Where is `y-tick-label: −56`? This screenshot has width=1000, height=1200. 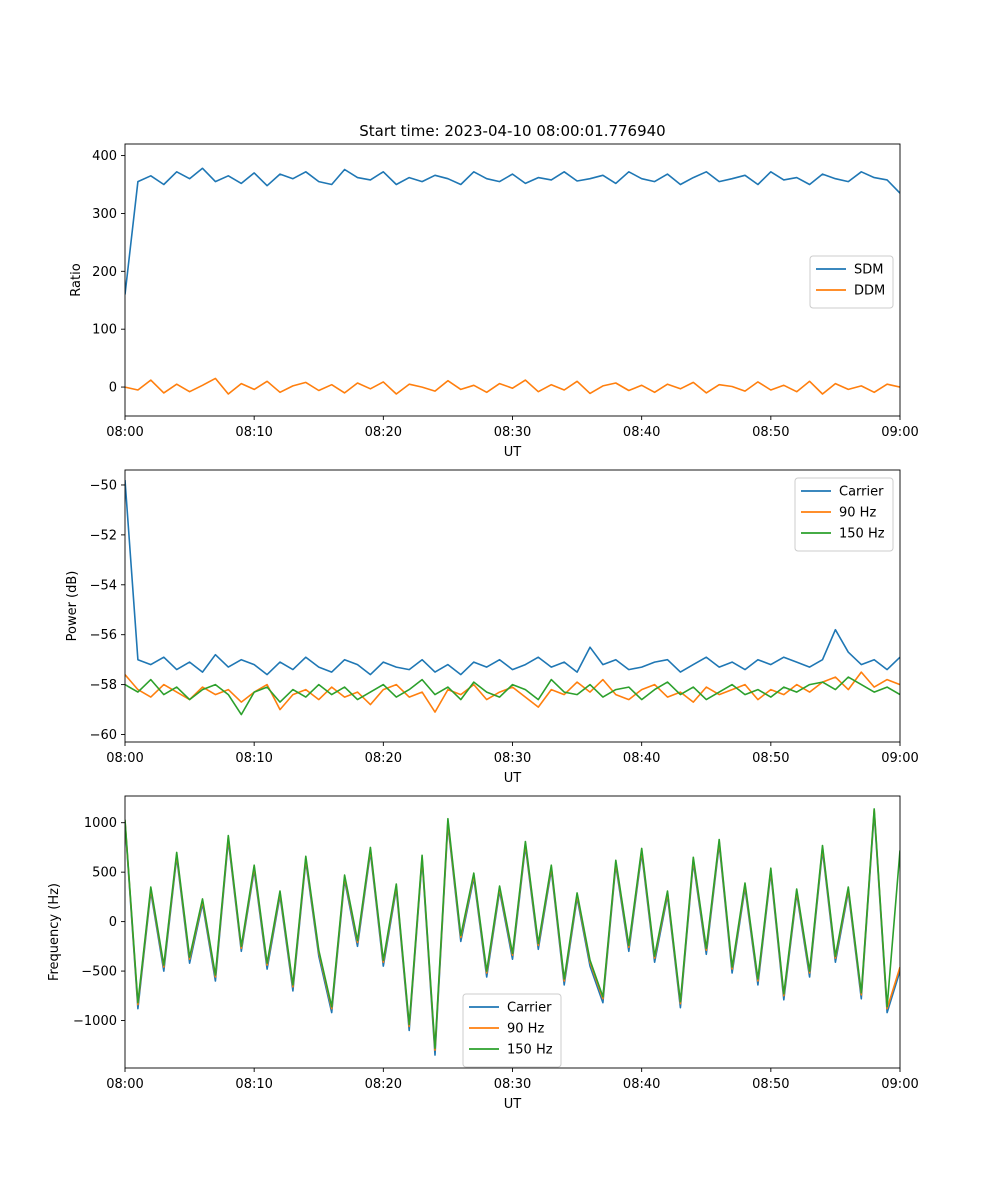 y-tick-label: −56 is located at coordinates (103, 635).